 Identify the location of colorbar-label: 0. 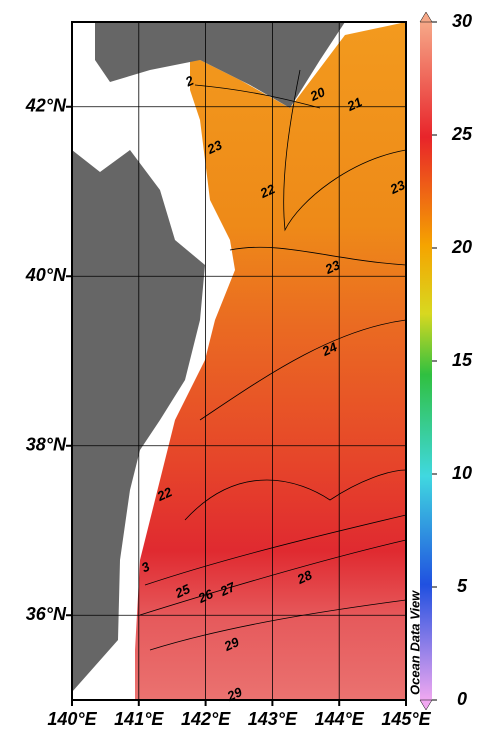
(462, 699).